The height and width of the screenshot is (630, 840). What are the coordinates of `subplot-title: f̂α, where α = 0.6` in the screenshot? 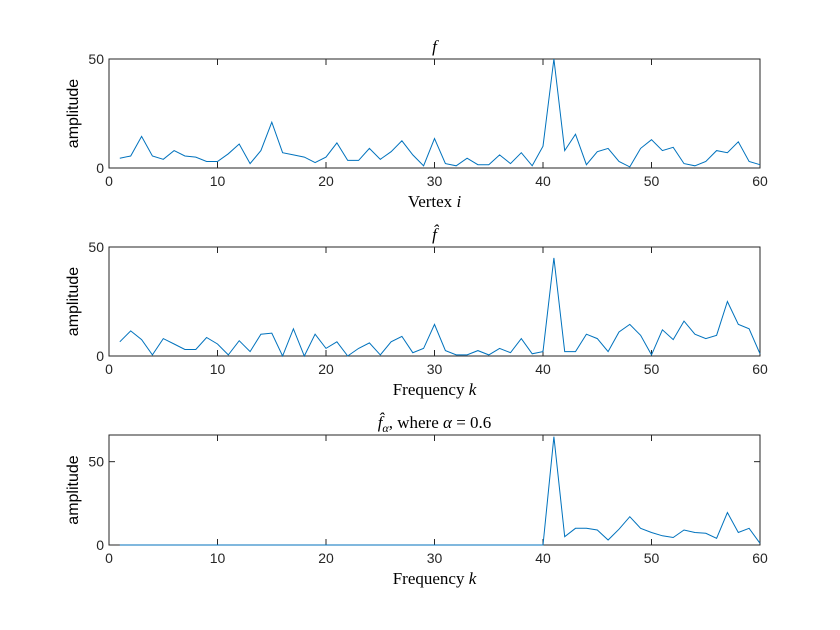 It's located at (435, 423).